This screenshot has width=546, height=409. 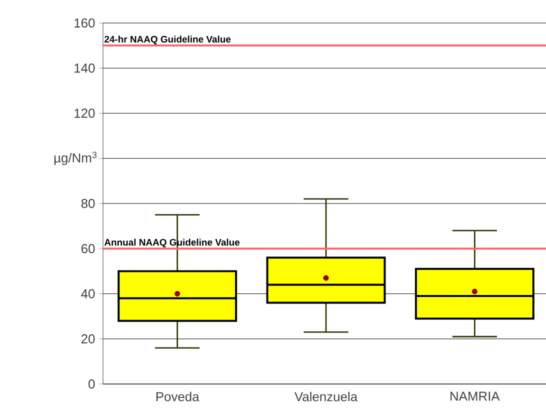 What do you see at coordinates (475, 396) in the screenshot?
I see `x-tick-label: NAMRIA` at bounding box center [475, 396].